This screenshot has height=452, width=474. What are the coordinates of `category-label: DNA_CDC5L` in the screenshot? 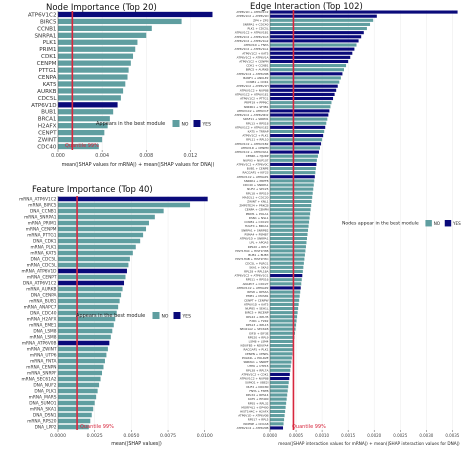 It's located at (43, 260).